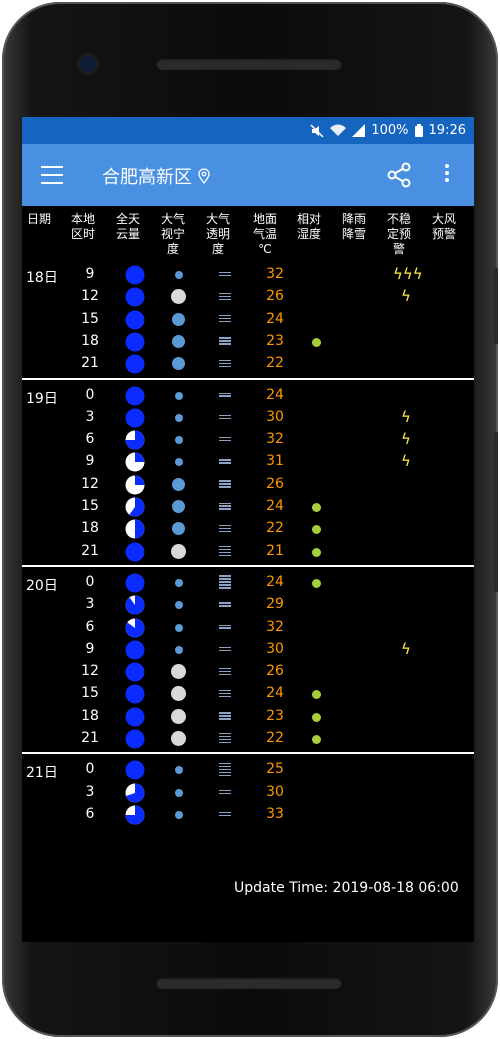 The height and width of the screenshot is (1039, 500). What do you see at coordinates (42, 773) in the screenshot?
I see `day-label: 21日` at bounding box center [42, 773].